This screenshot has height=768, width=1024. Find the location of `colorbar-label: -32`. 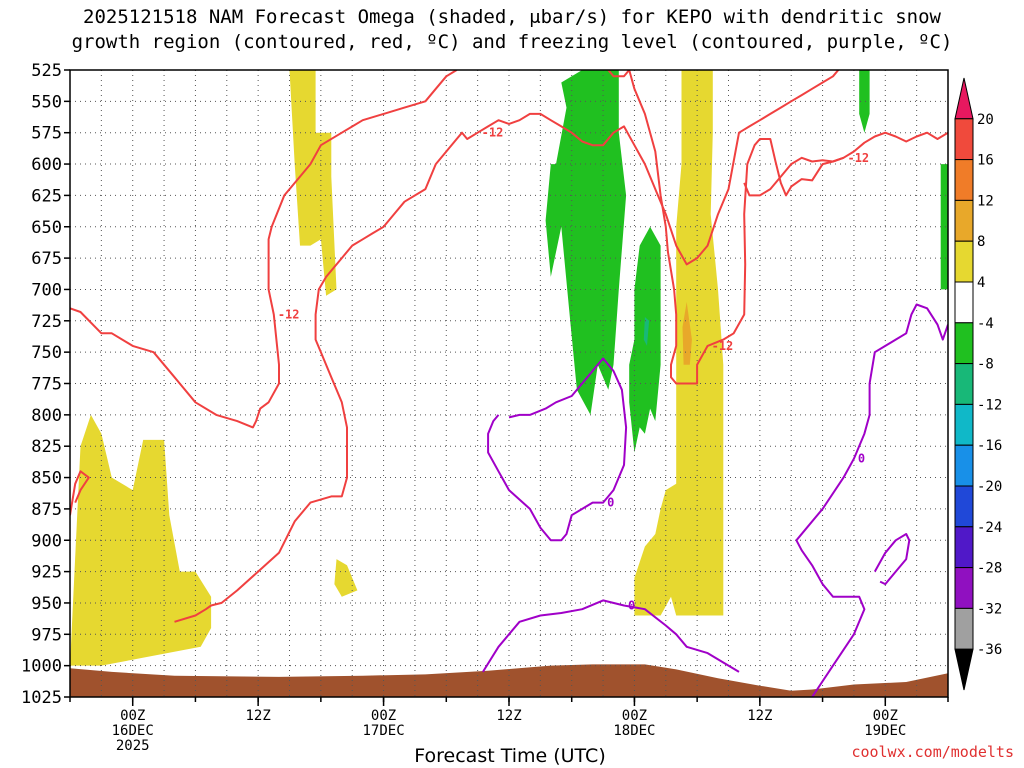

colorbar-label: -32 is located at coordinates (989, 609).